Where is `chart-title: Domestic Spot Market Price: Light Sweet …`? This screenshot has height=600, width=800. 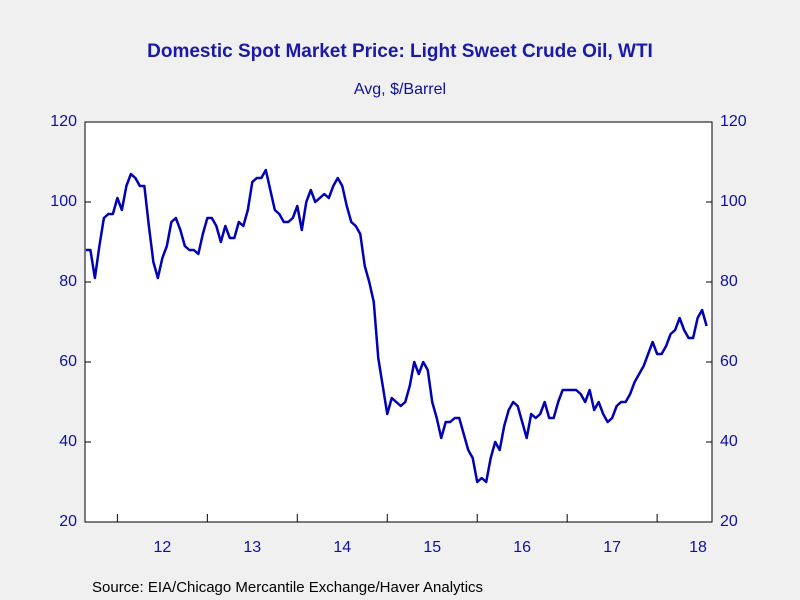
chart-title: Domestic Spot Market Price: Light Sweet … is located at coordinates (400, 51).